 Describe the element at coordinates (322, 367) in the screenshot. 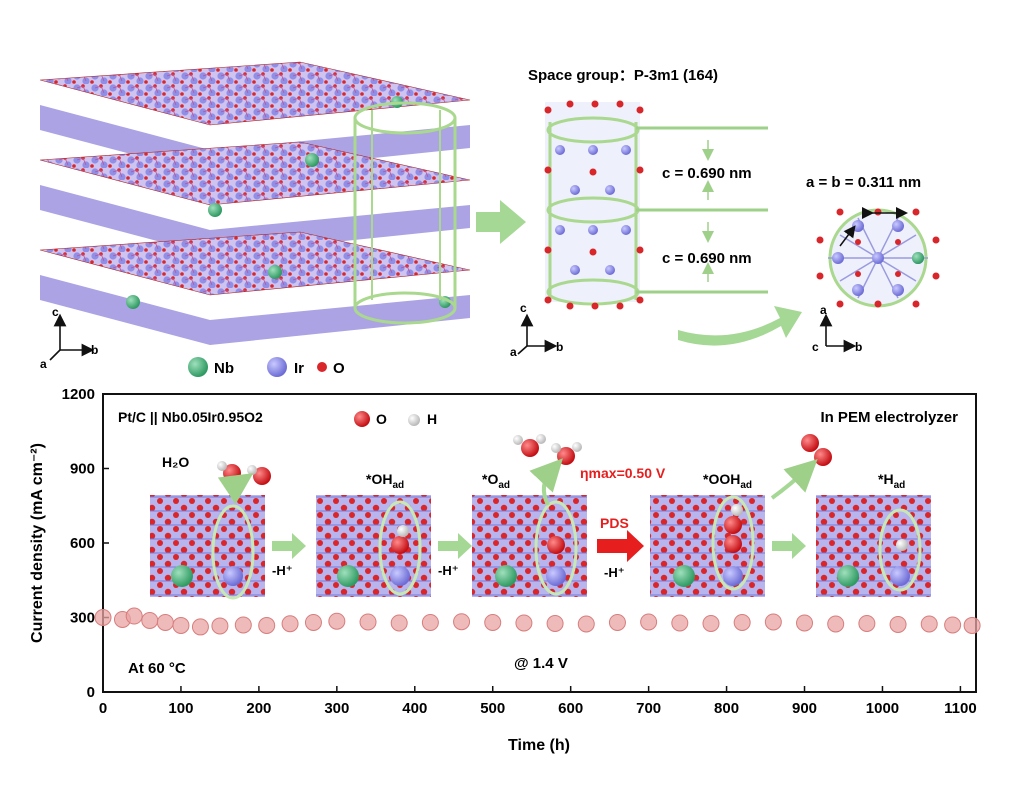

I see `legend-swatch-o` at that location.